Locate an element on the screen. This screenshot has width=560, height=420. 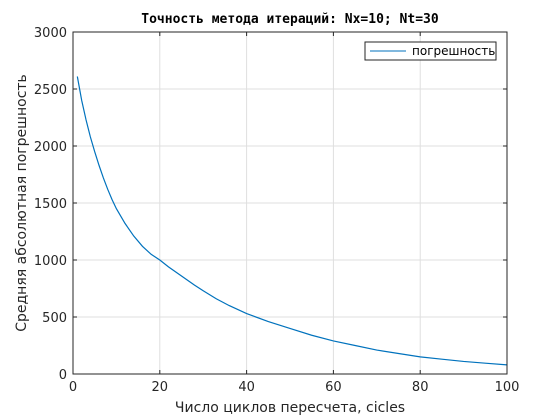
x-tick-label: 60 is located at coordinates (333, 387).